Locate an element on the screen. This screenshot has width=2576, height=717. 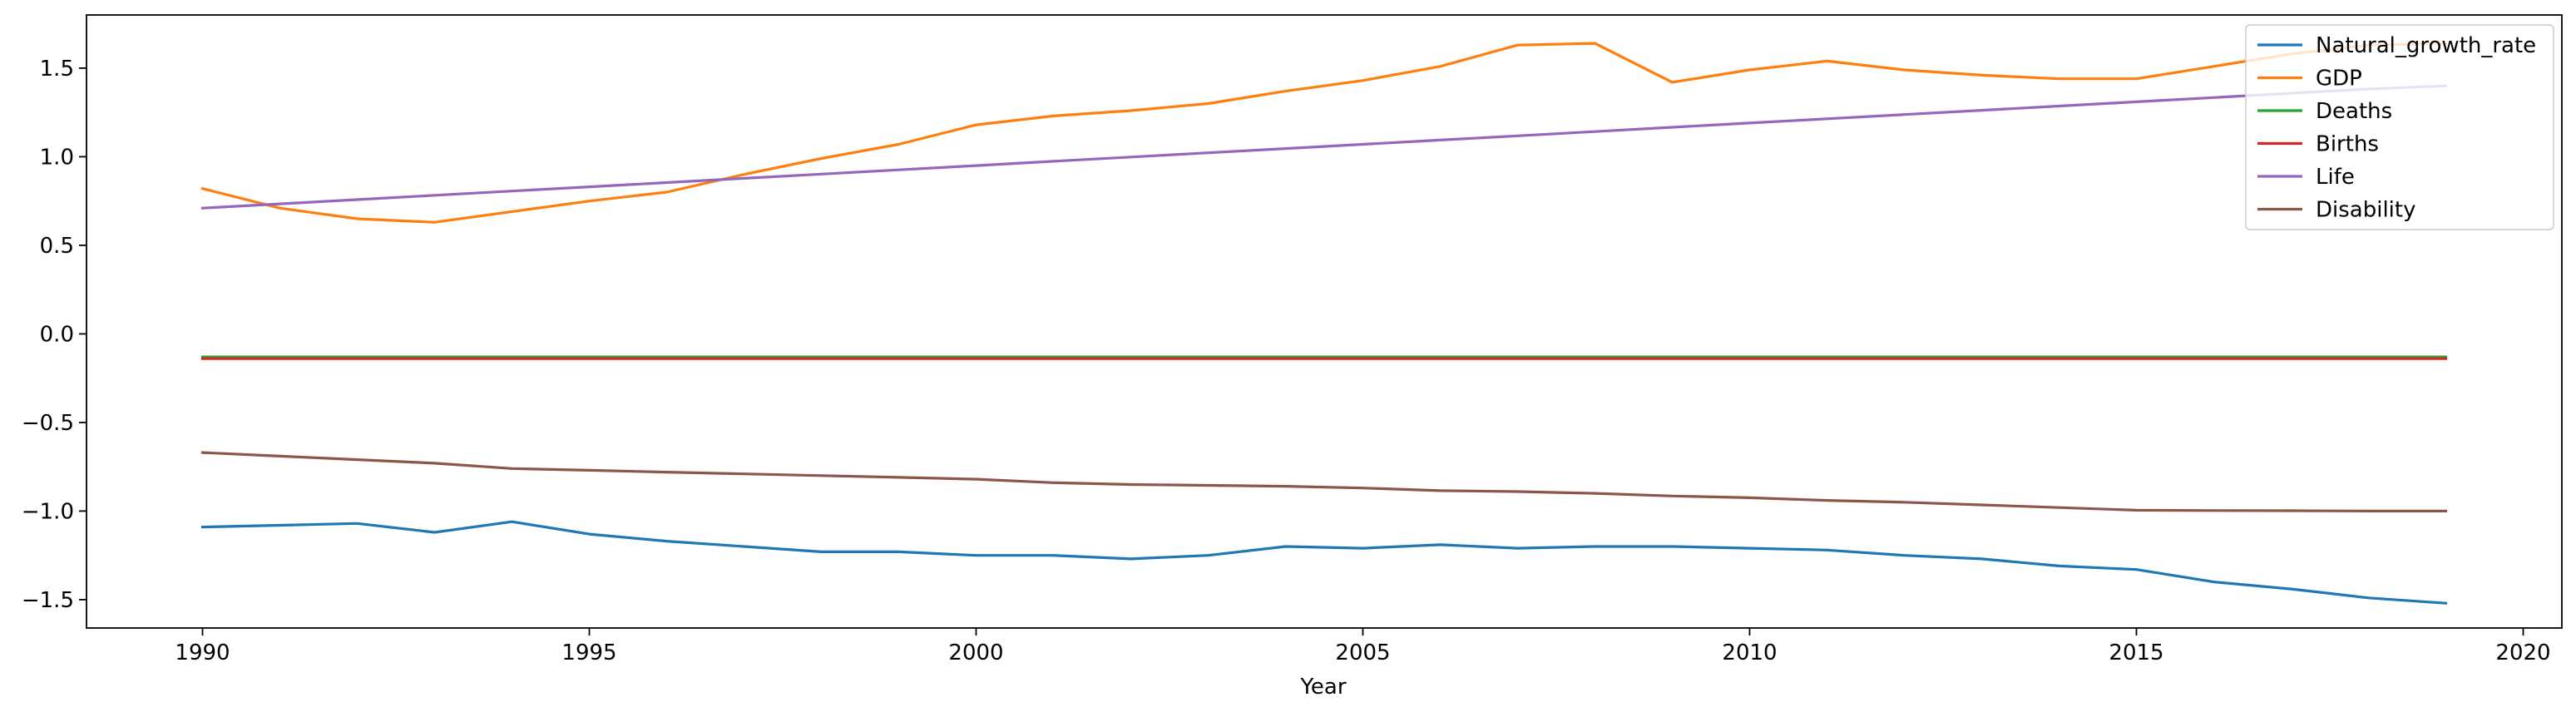
series-line-natural-growth-rate is located at coordinates (1324, 562).